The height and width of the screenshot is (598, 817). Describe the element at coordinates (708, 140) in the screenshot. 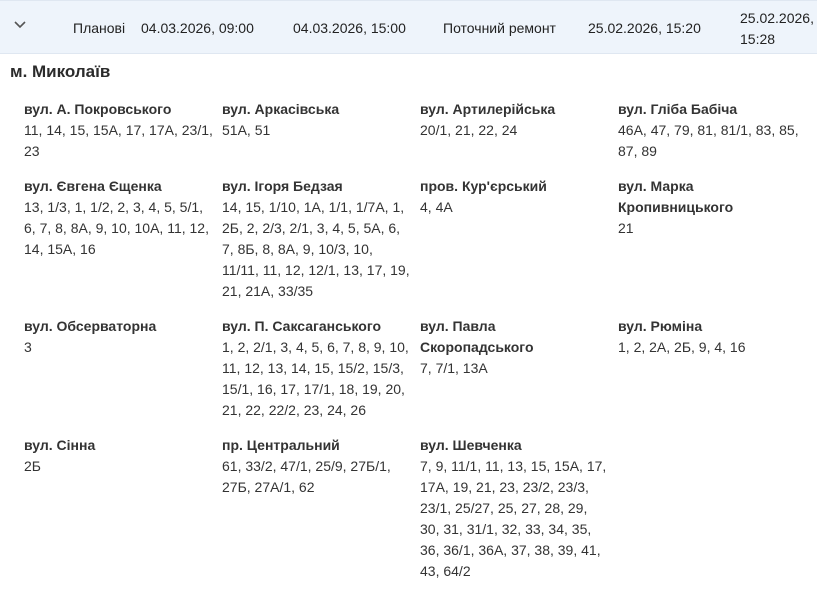

I see `street-houses: 46А, 47, 79, 81, 81/1, 83, 85, 87, 89` at that location.